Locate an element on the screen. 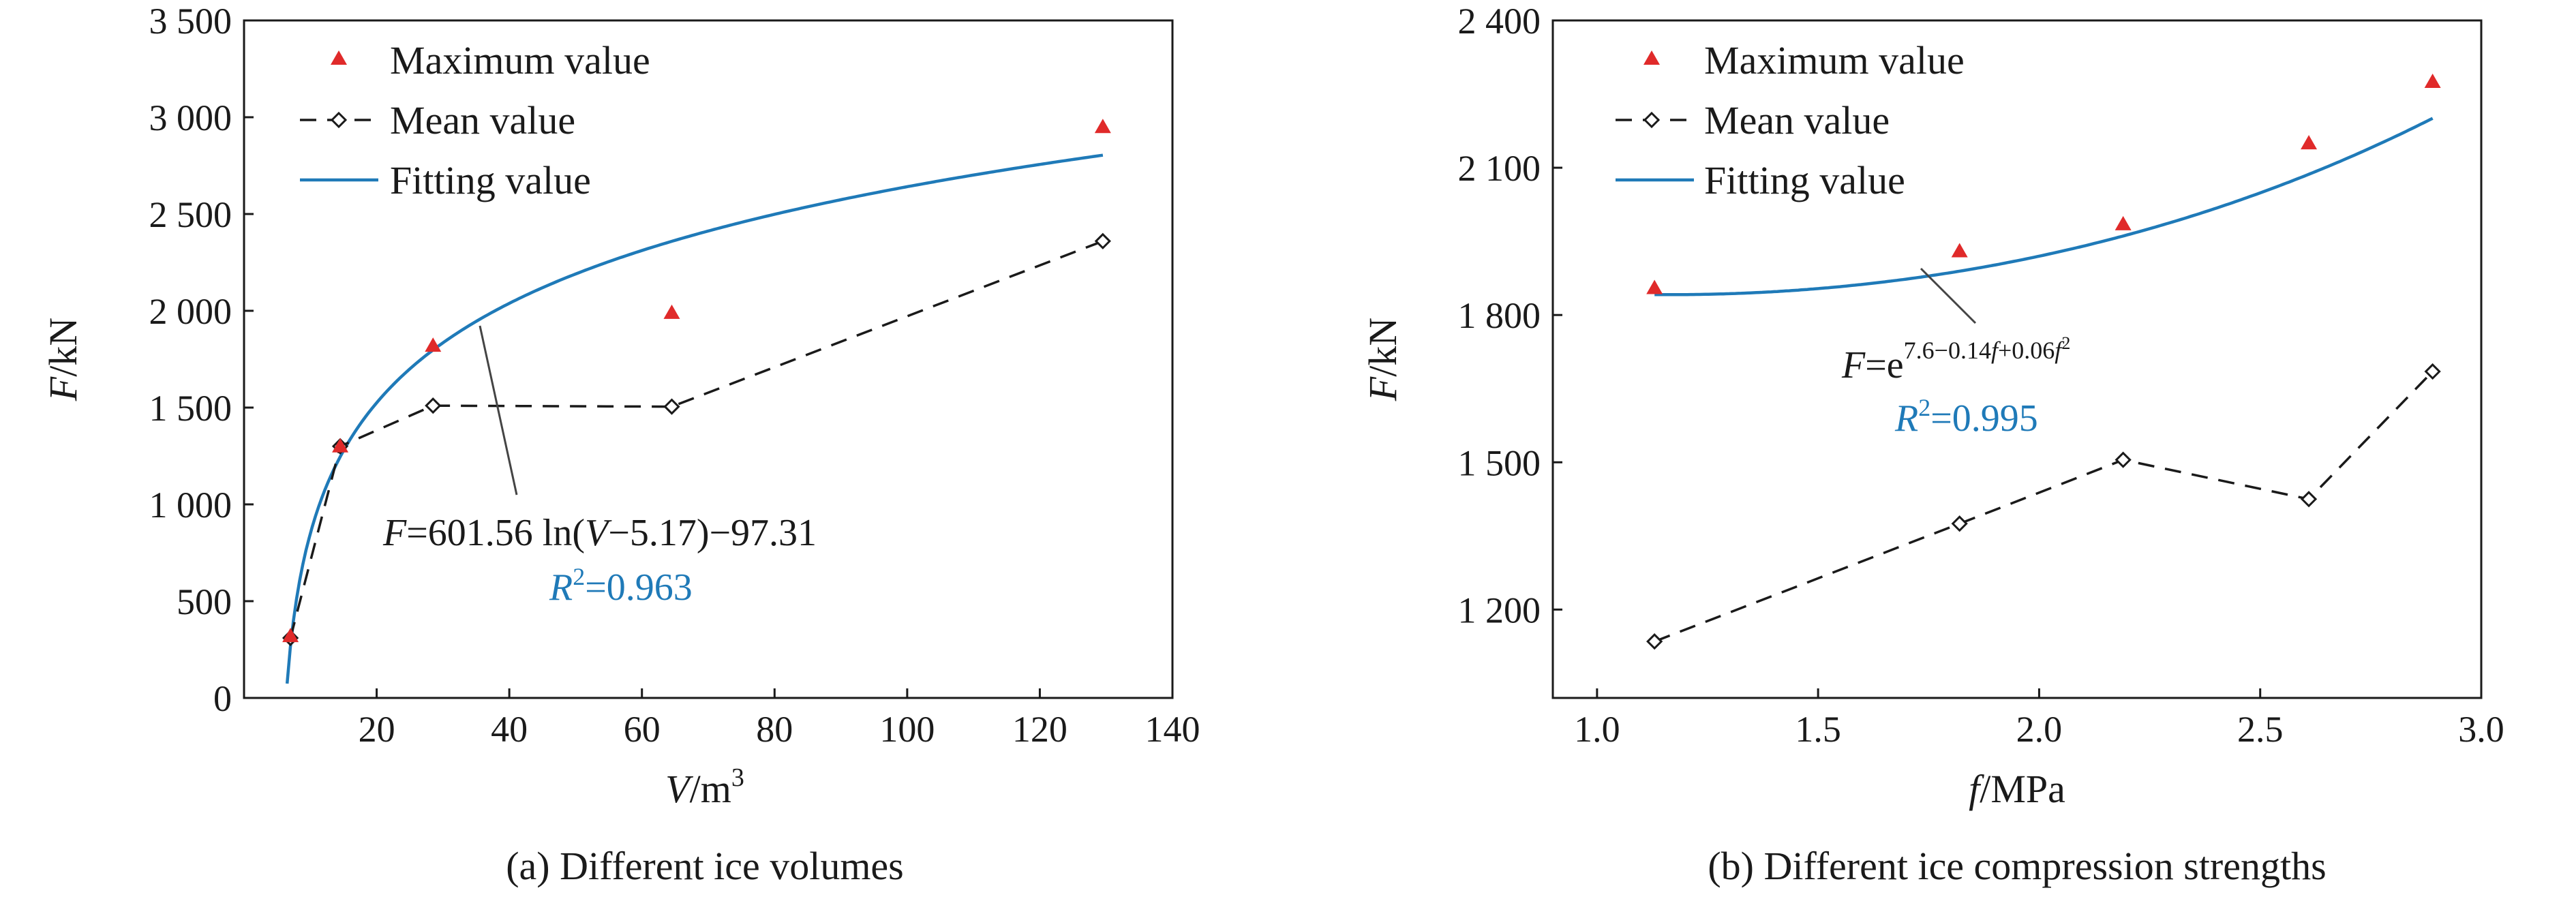  max-points-b is located at coordinates (2044, 184).